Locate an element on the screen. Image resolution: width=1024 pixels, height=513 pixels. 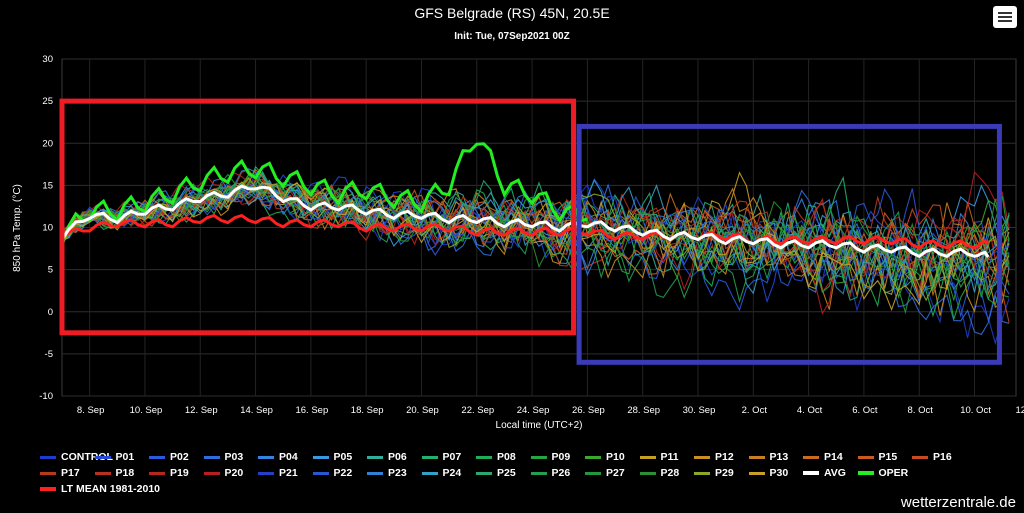
legend-label: P07 is located at coordinates (452, 457).